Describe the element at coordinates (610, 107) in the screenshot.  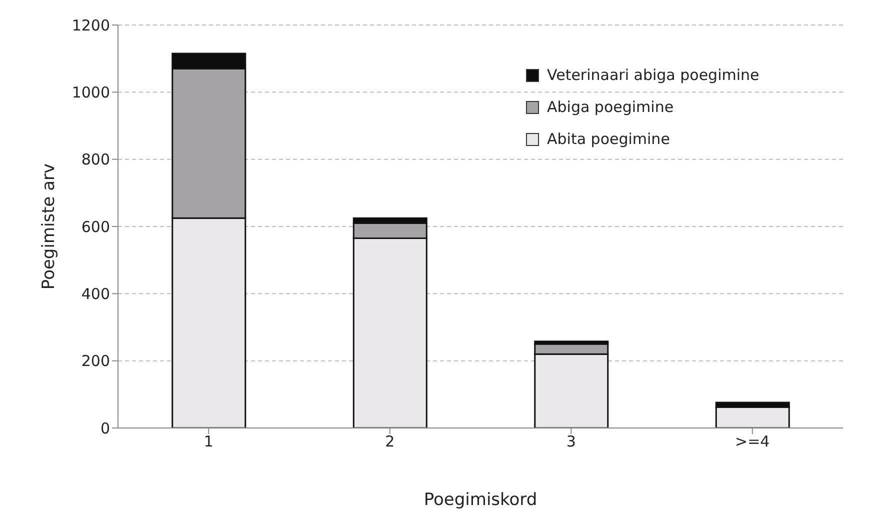
I see `legend-label: Abiga poegimine` at that location.